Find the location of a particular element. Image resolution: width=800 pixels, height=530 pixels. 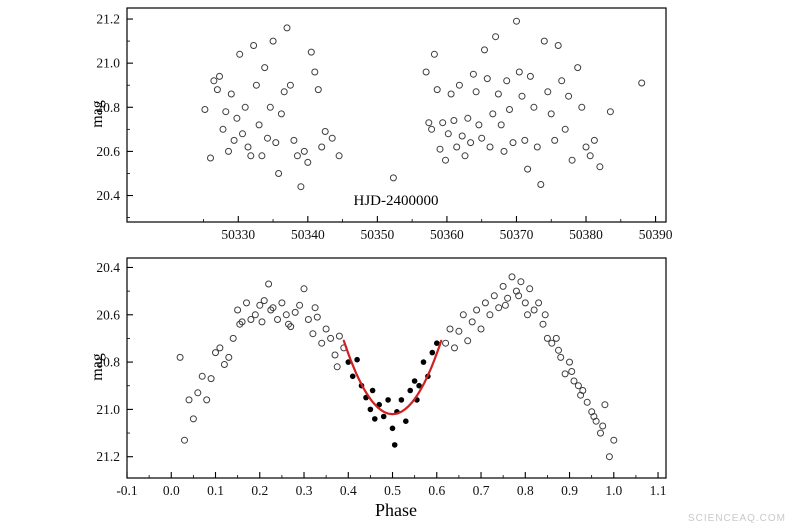

top-panel-ylabel: mag is located at coordinates (97, 114).